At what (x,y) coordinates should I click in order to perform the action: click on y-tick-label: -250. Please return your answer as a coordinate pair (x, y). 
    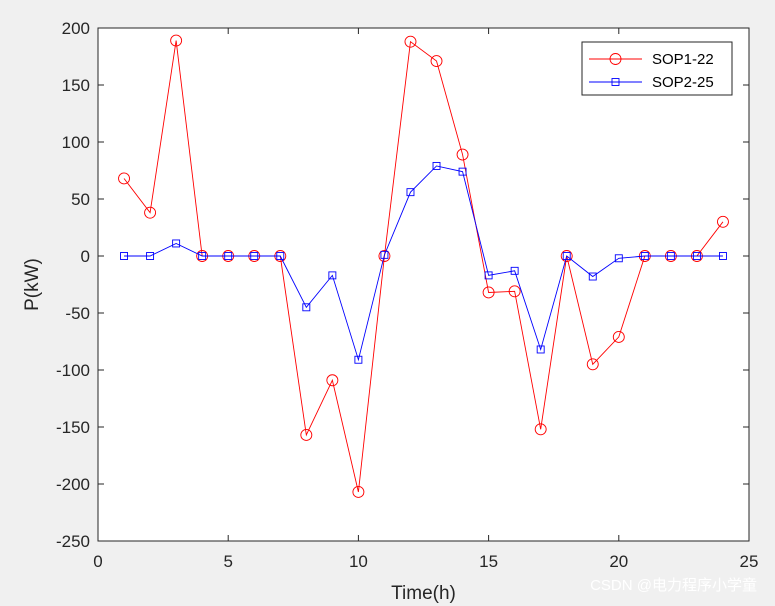
    Looking at the image, I should click on (73, 541).